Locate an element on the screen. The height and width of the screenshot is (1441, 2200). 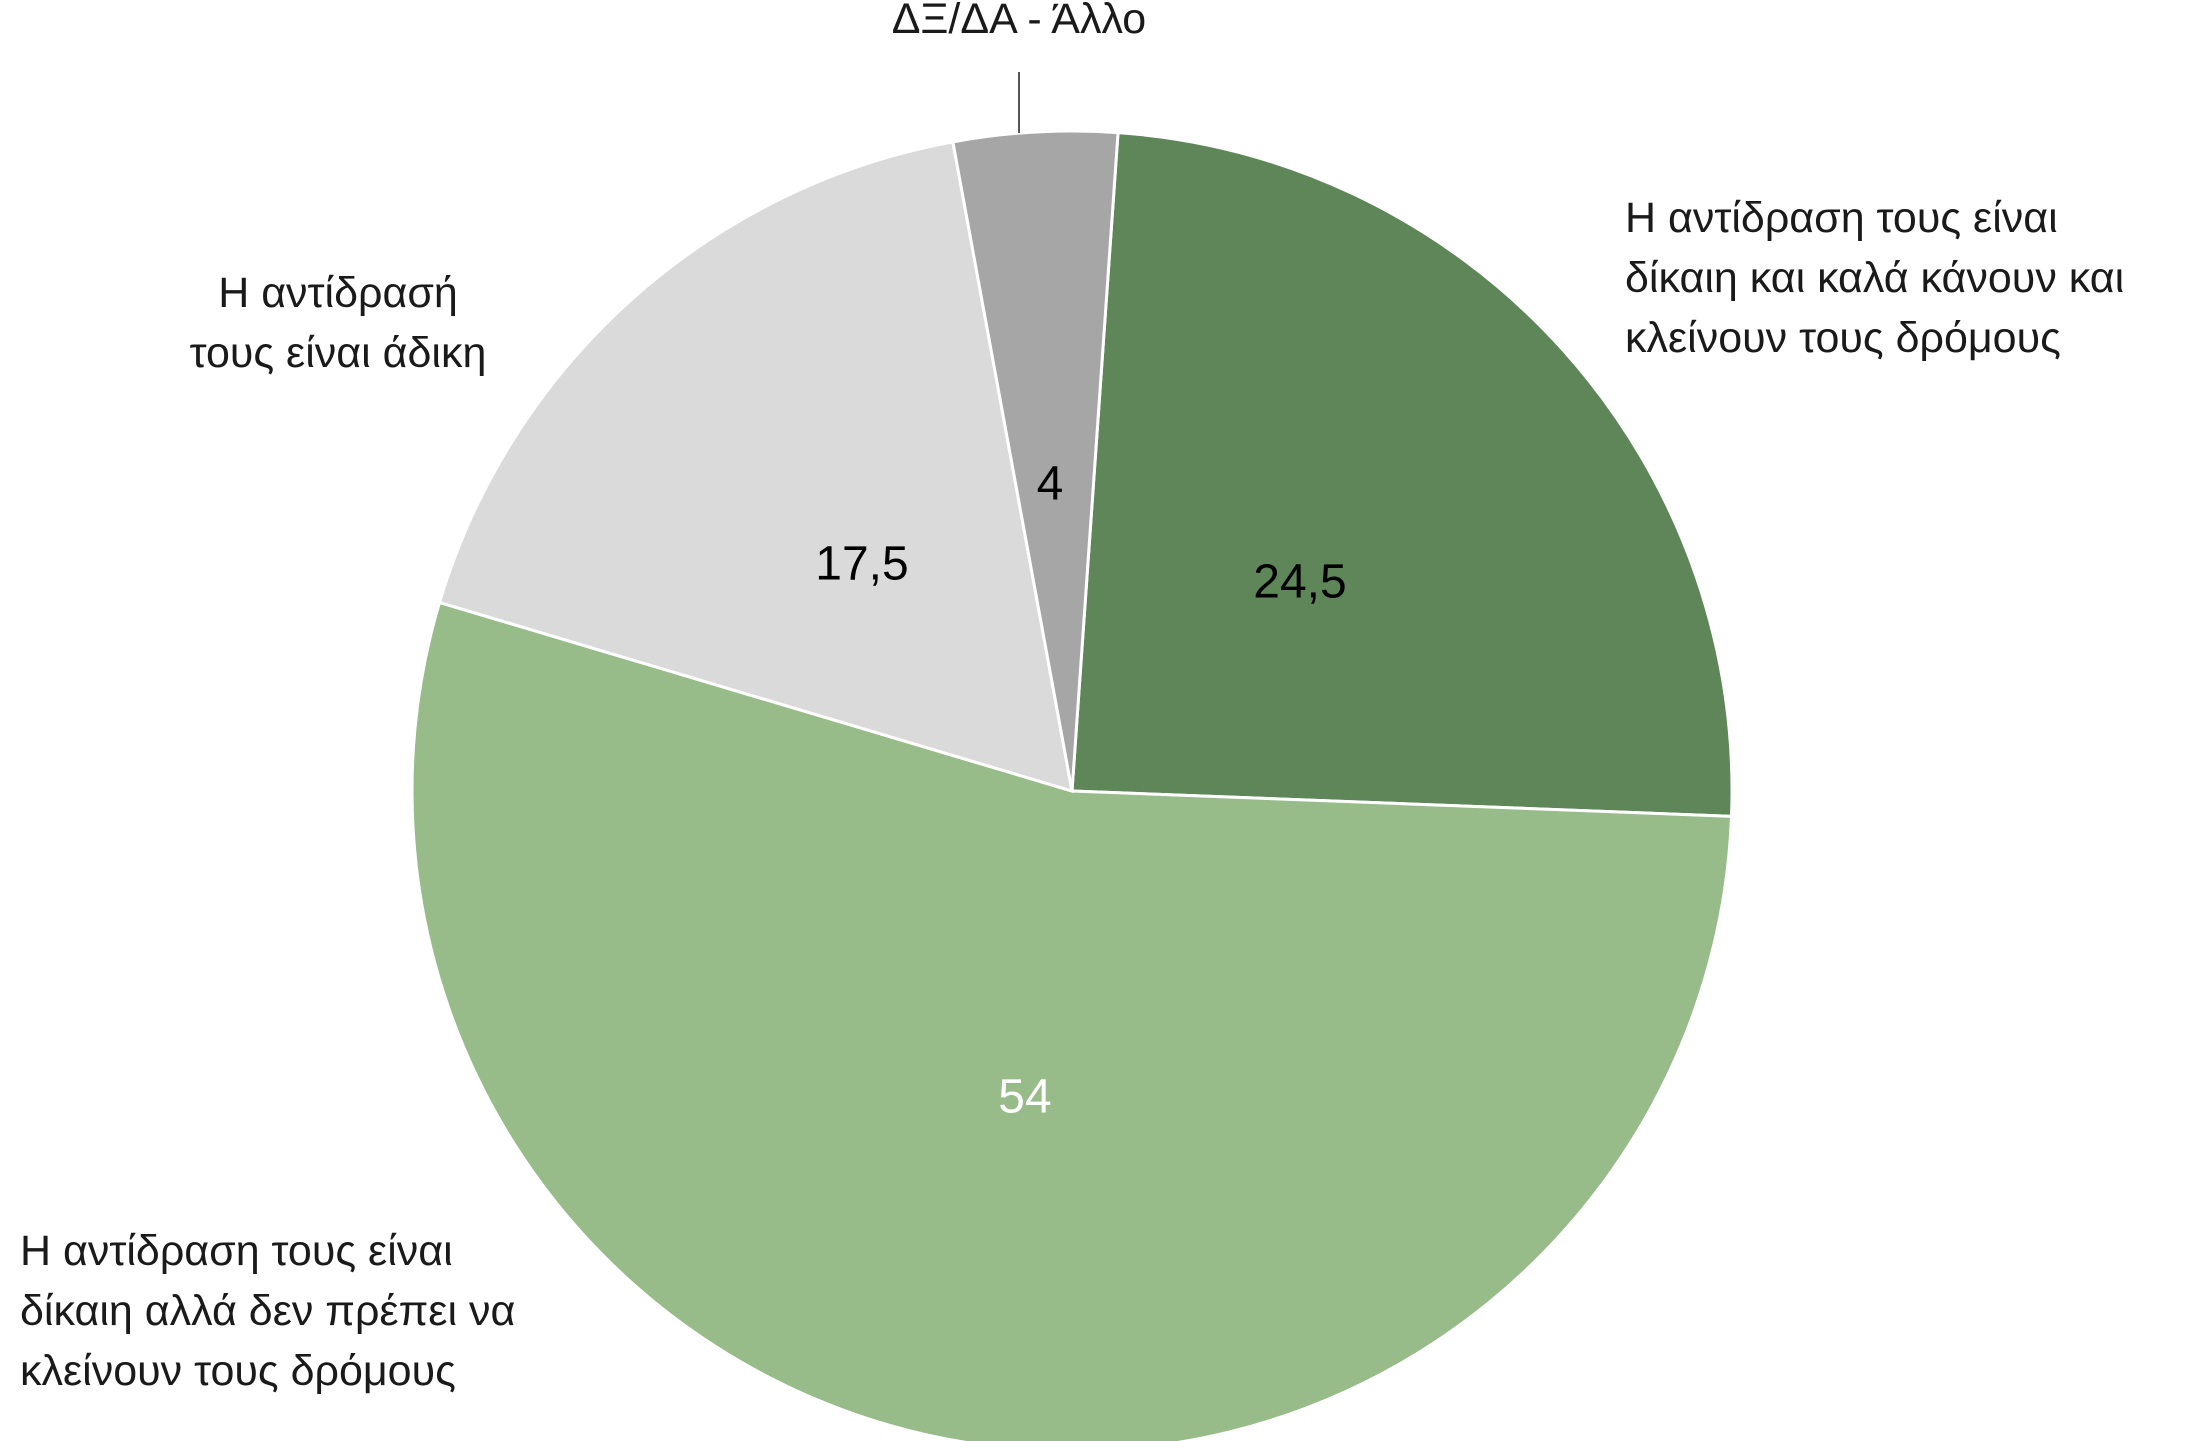
category-label-line: δίκαιη αλλά δεν πρέπει να is located at coordinates (267, 1311).